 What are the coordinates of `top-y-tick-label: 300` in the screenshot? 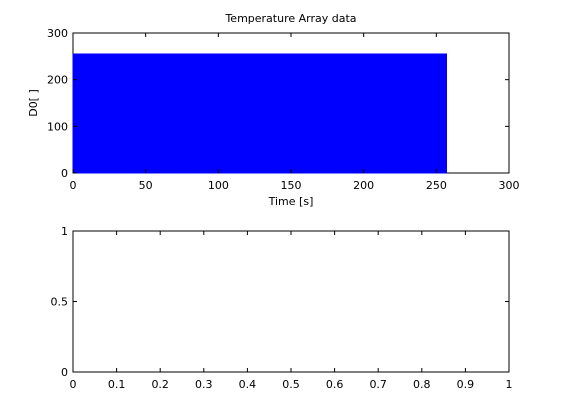 It's located at (57, 33).